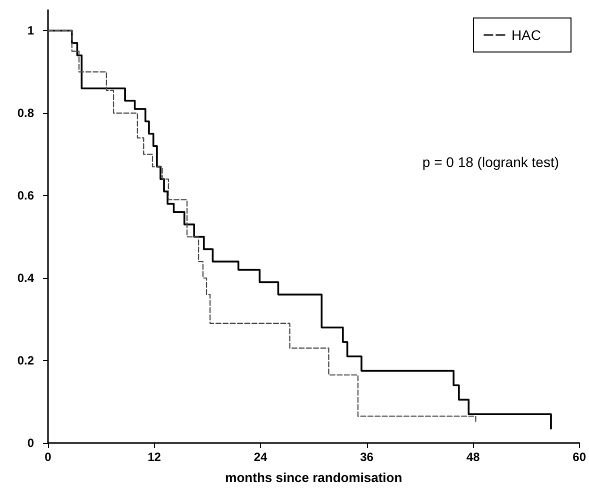  I want to click on x-axis-title: months since randomisation, so click(313, 477).